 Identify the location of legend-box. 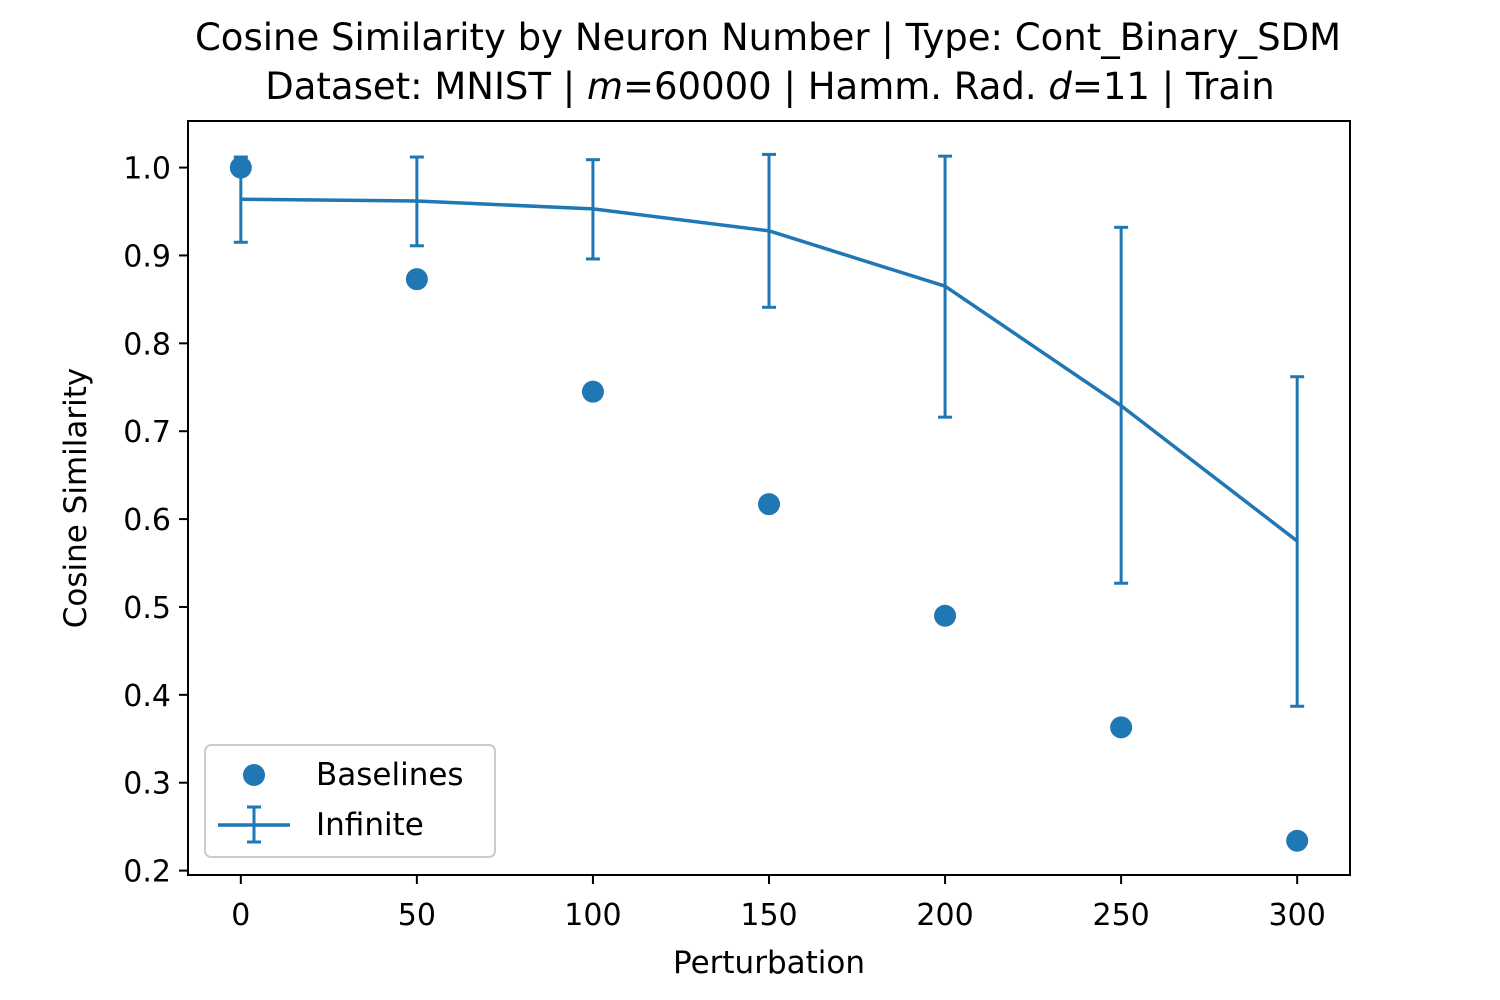
(350, 801).